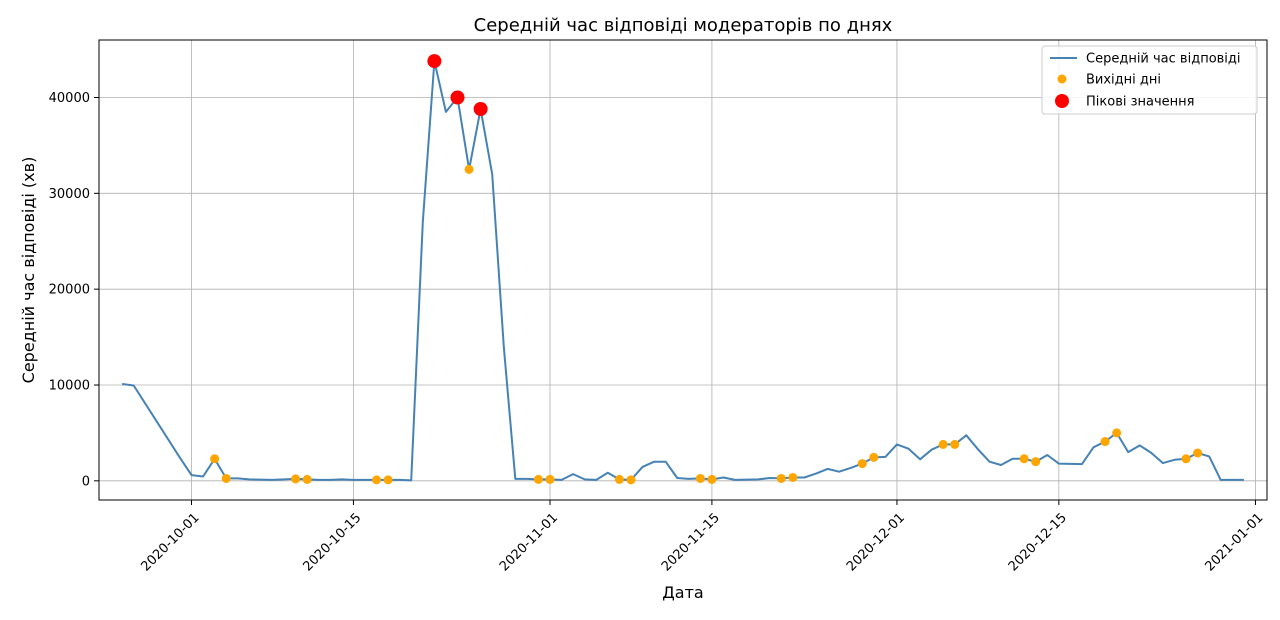  I want to click on x-tick-label: 2021-01-01, so click(1234, 542).